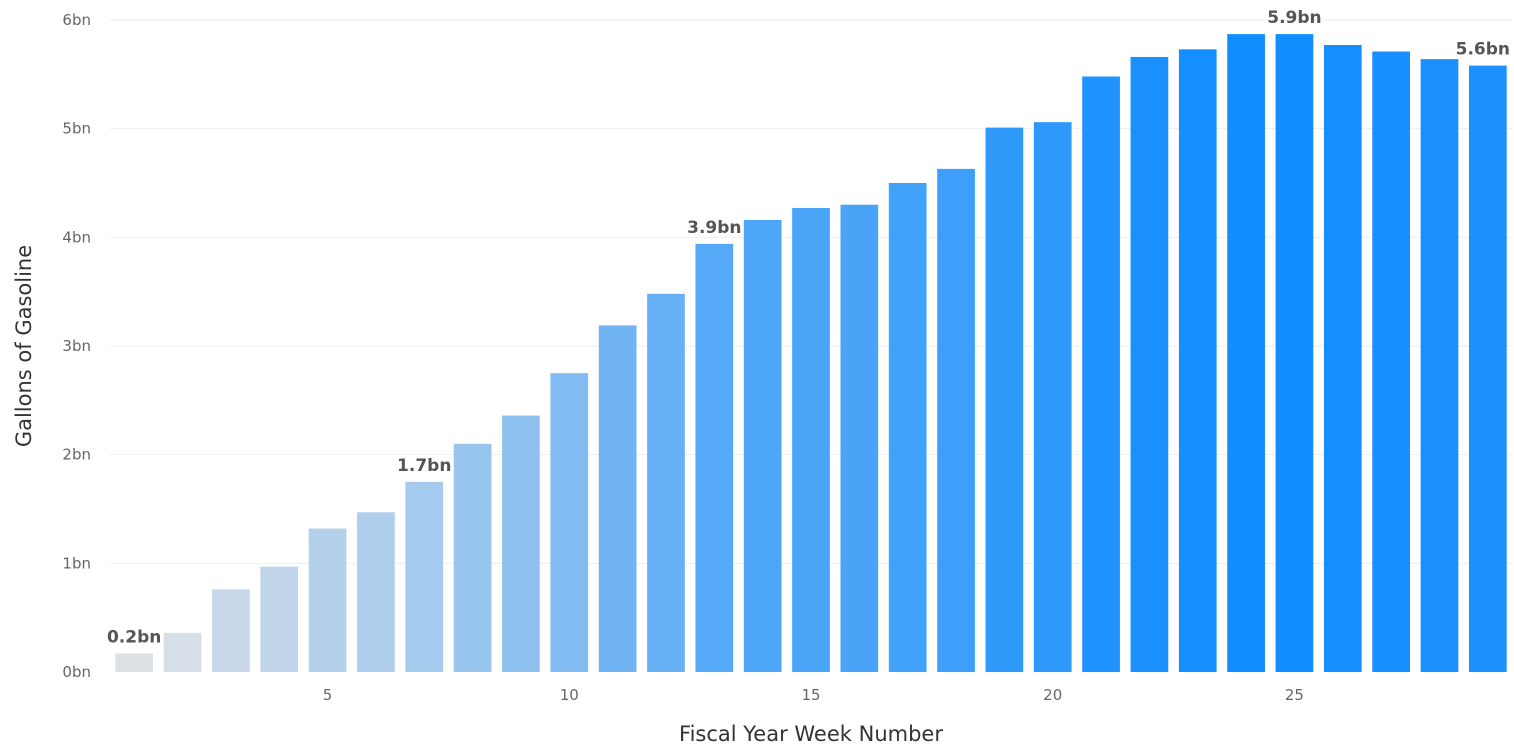 The image size is (1514, 754). I want to click on x-tick-label: 25, so click(1294, 695).